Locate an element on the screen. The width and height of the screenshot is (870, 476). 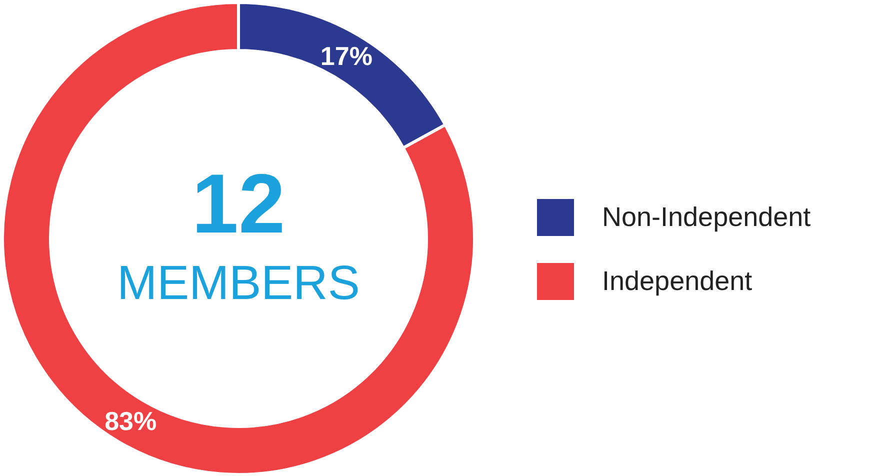
legend-label: Independent is located at coordinates (677, 281).